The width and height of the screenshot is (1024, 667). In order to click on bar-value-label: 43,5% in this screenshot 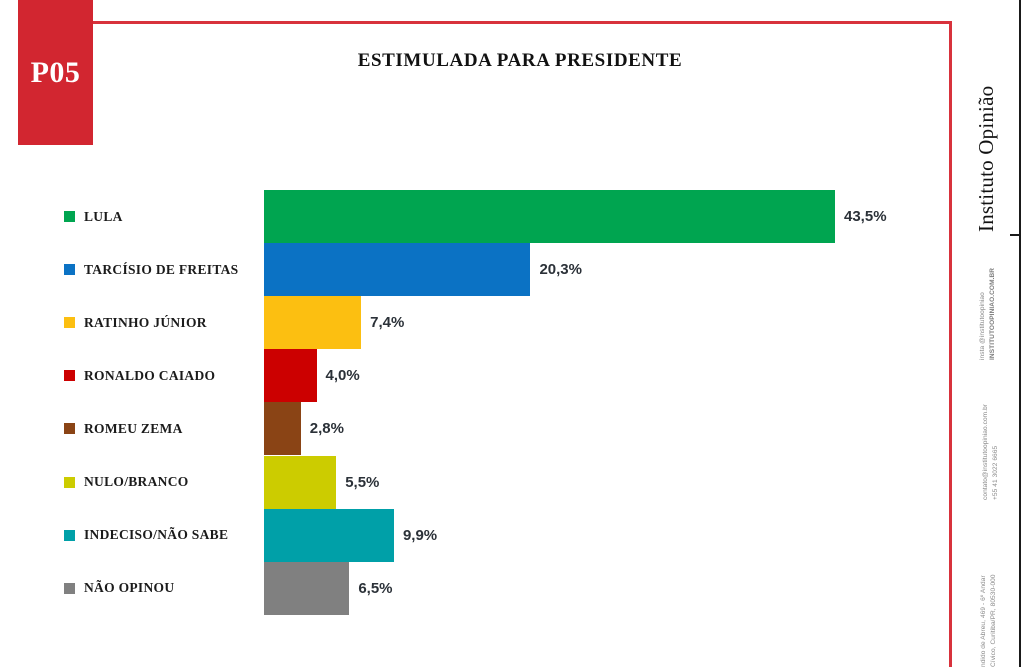, I will do `click(865, 217)`.